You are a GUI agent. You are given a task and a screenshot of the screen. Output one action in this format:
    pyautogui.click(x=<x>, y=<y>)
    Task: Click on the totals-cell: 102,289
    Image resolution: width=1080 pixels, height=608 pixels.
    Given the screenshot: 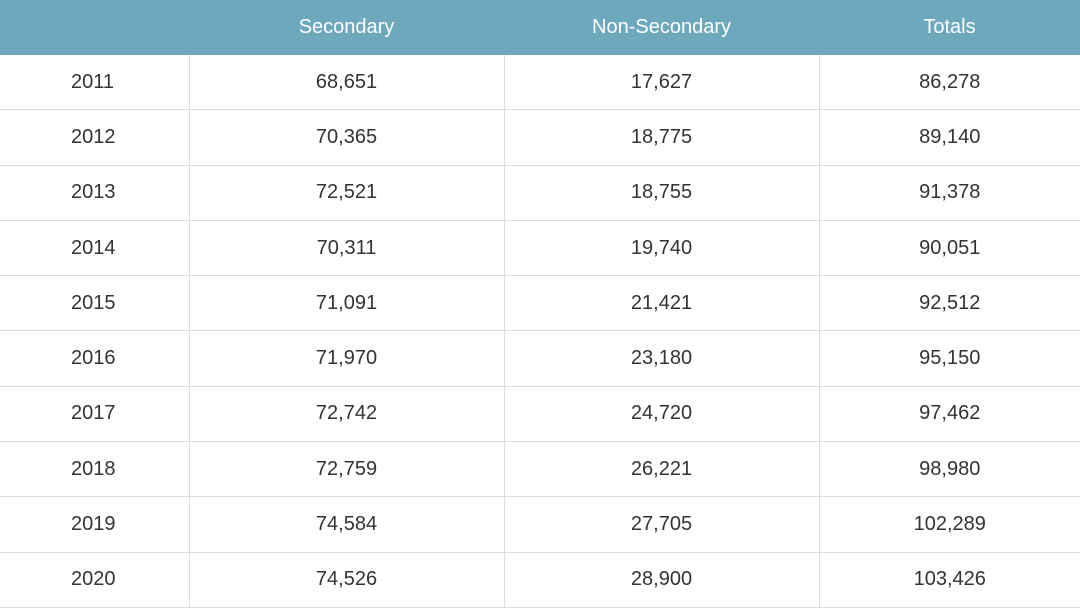 What is the action you would take?
    pyautogui.click(x=949, y=524)
    